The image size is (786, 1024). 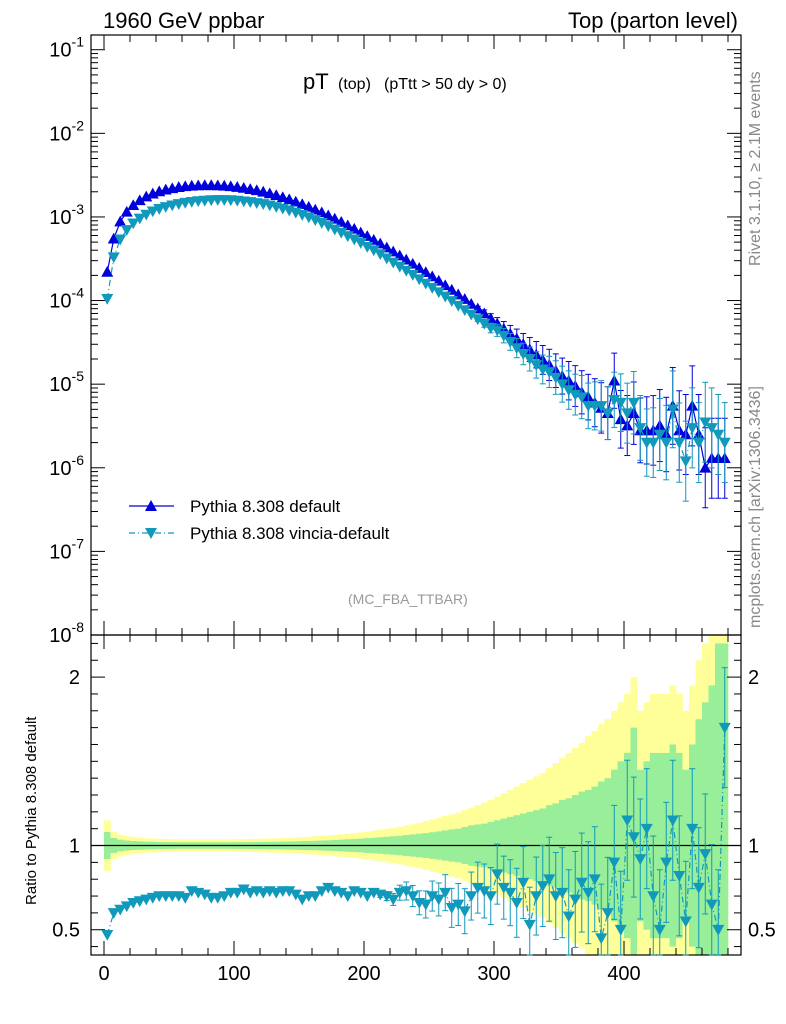 I want to click on legend-marker-vincia, so click(x=151, y=533).